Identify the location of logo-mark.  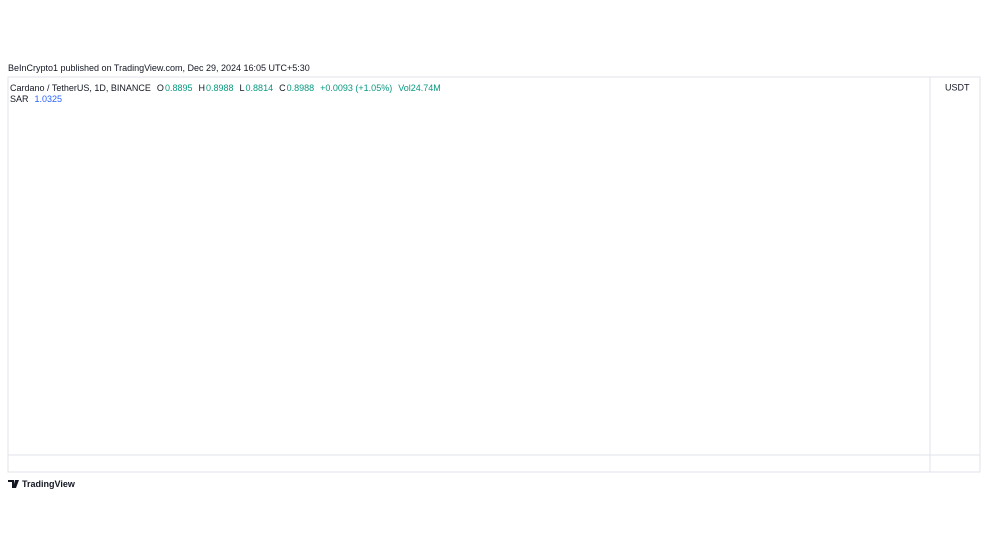
(13, 484).